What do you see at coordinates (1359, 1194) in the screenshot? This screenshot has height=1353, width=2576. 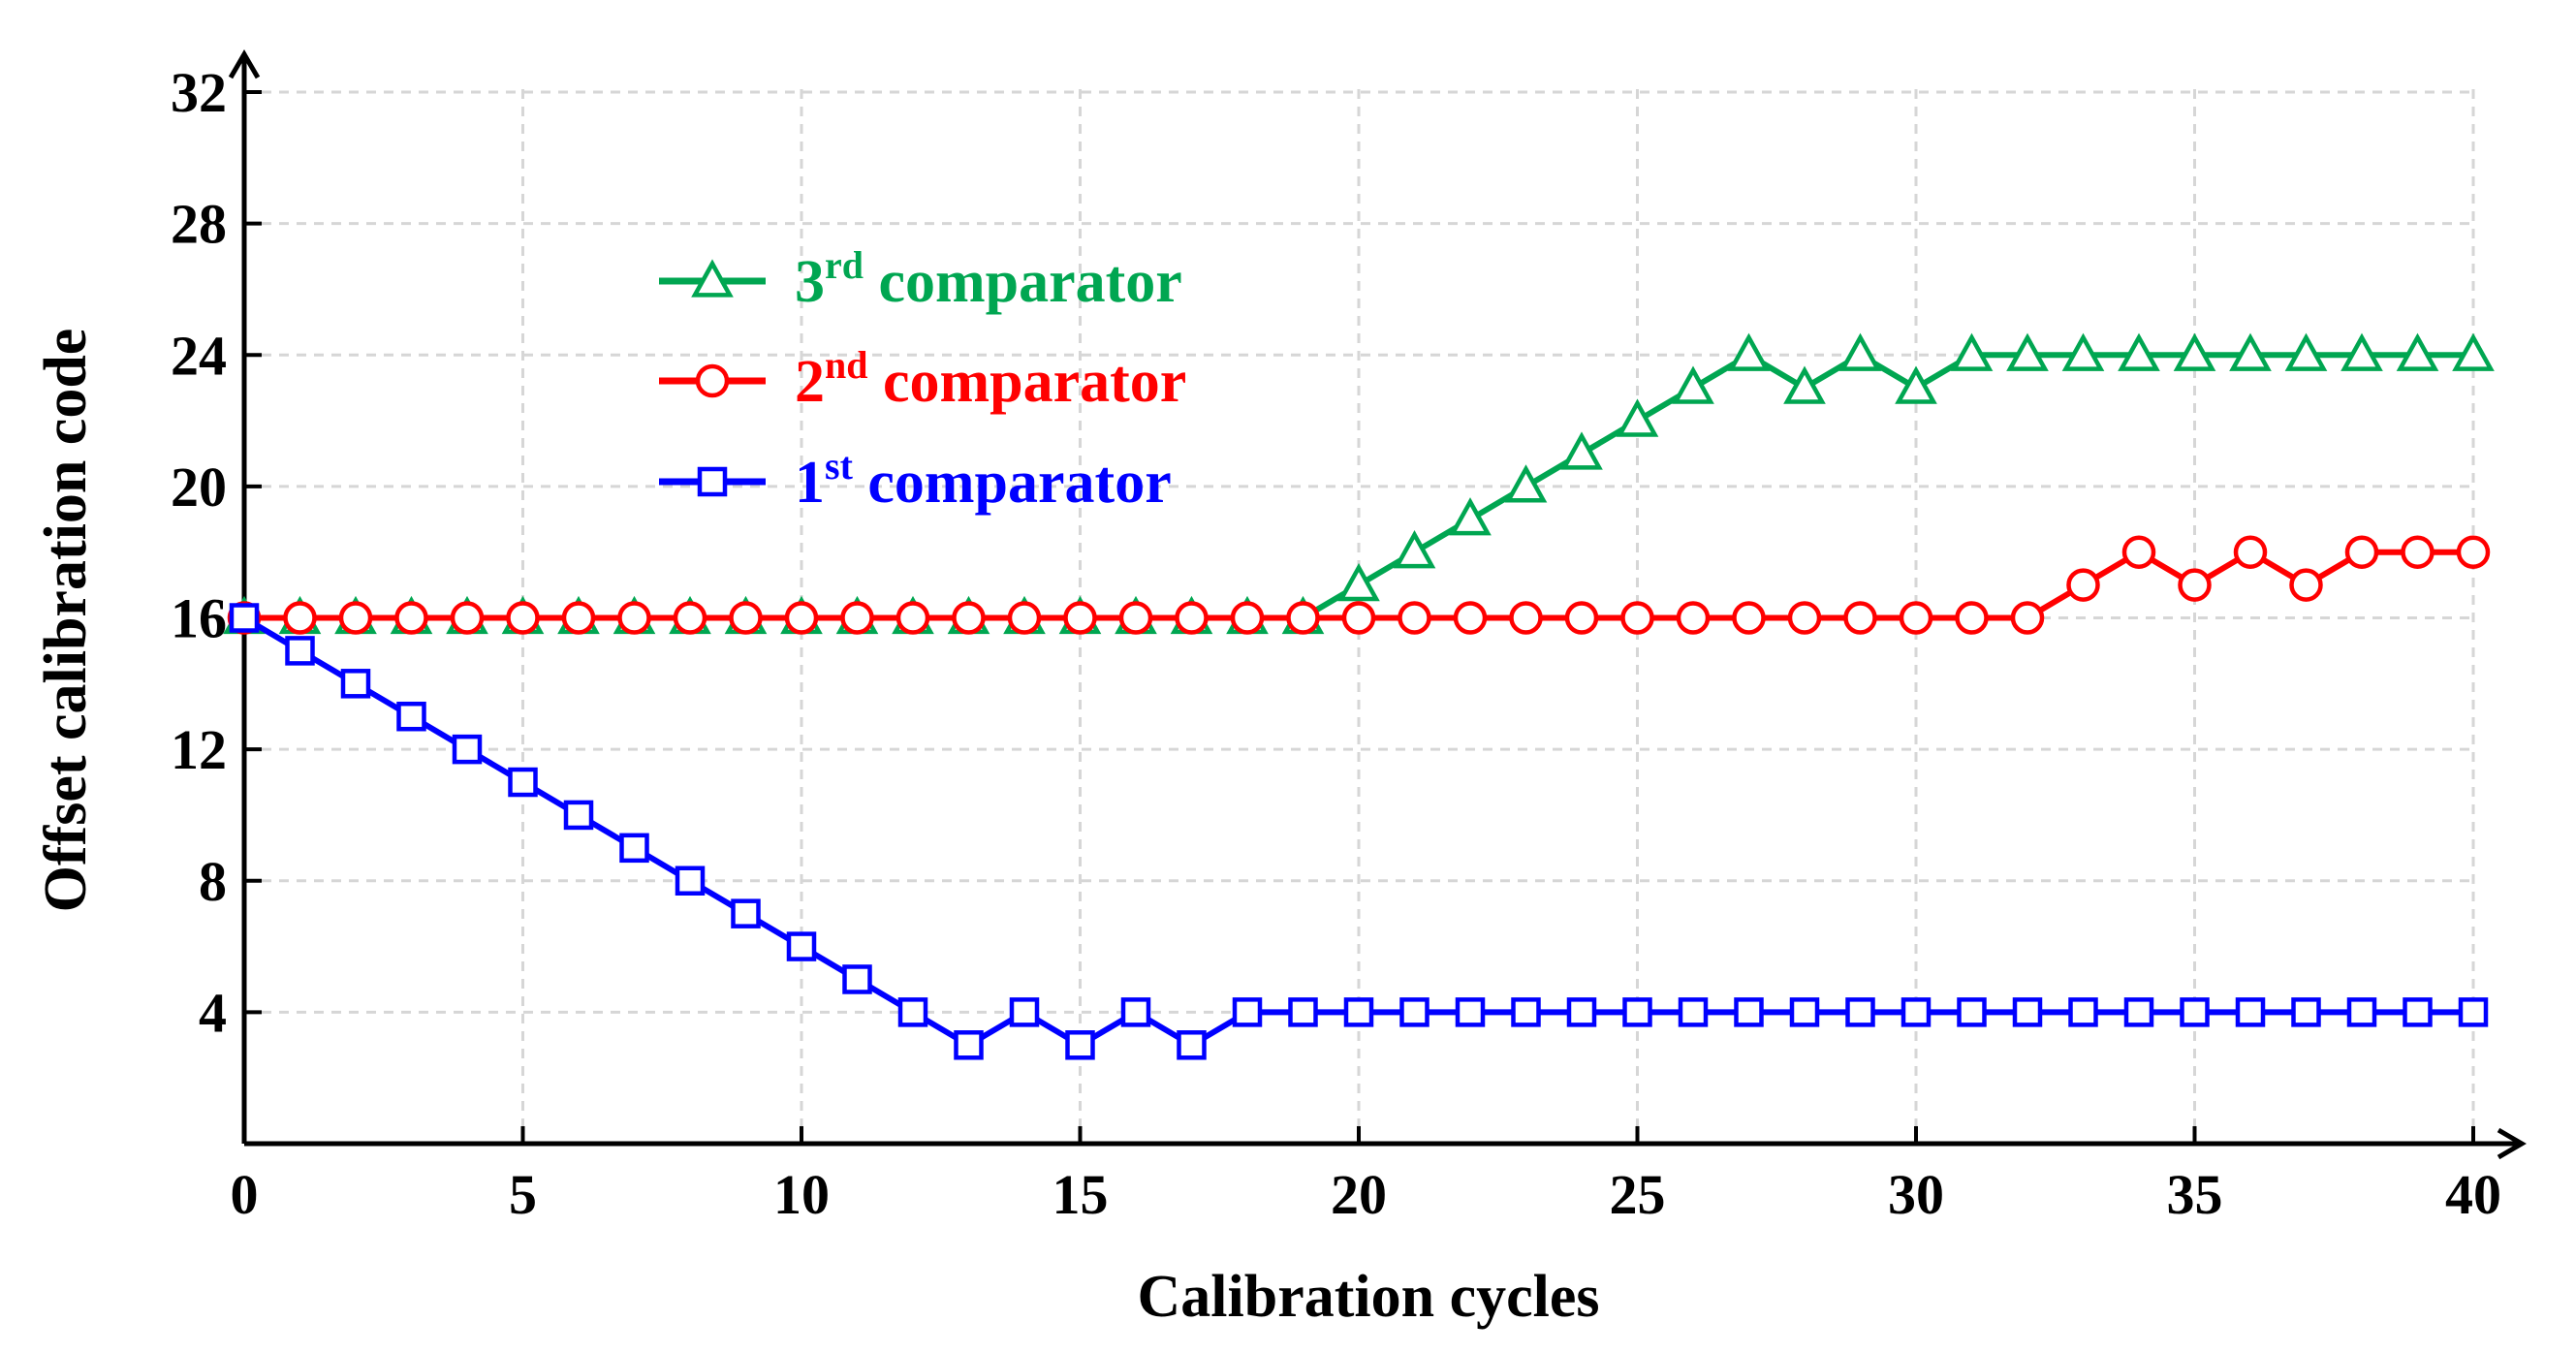 I see `x-tick-label: 20` at bounding box center [1359, 1194].